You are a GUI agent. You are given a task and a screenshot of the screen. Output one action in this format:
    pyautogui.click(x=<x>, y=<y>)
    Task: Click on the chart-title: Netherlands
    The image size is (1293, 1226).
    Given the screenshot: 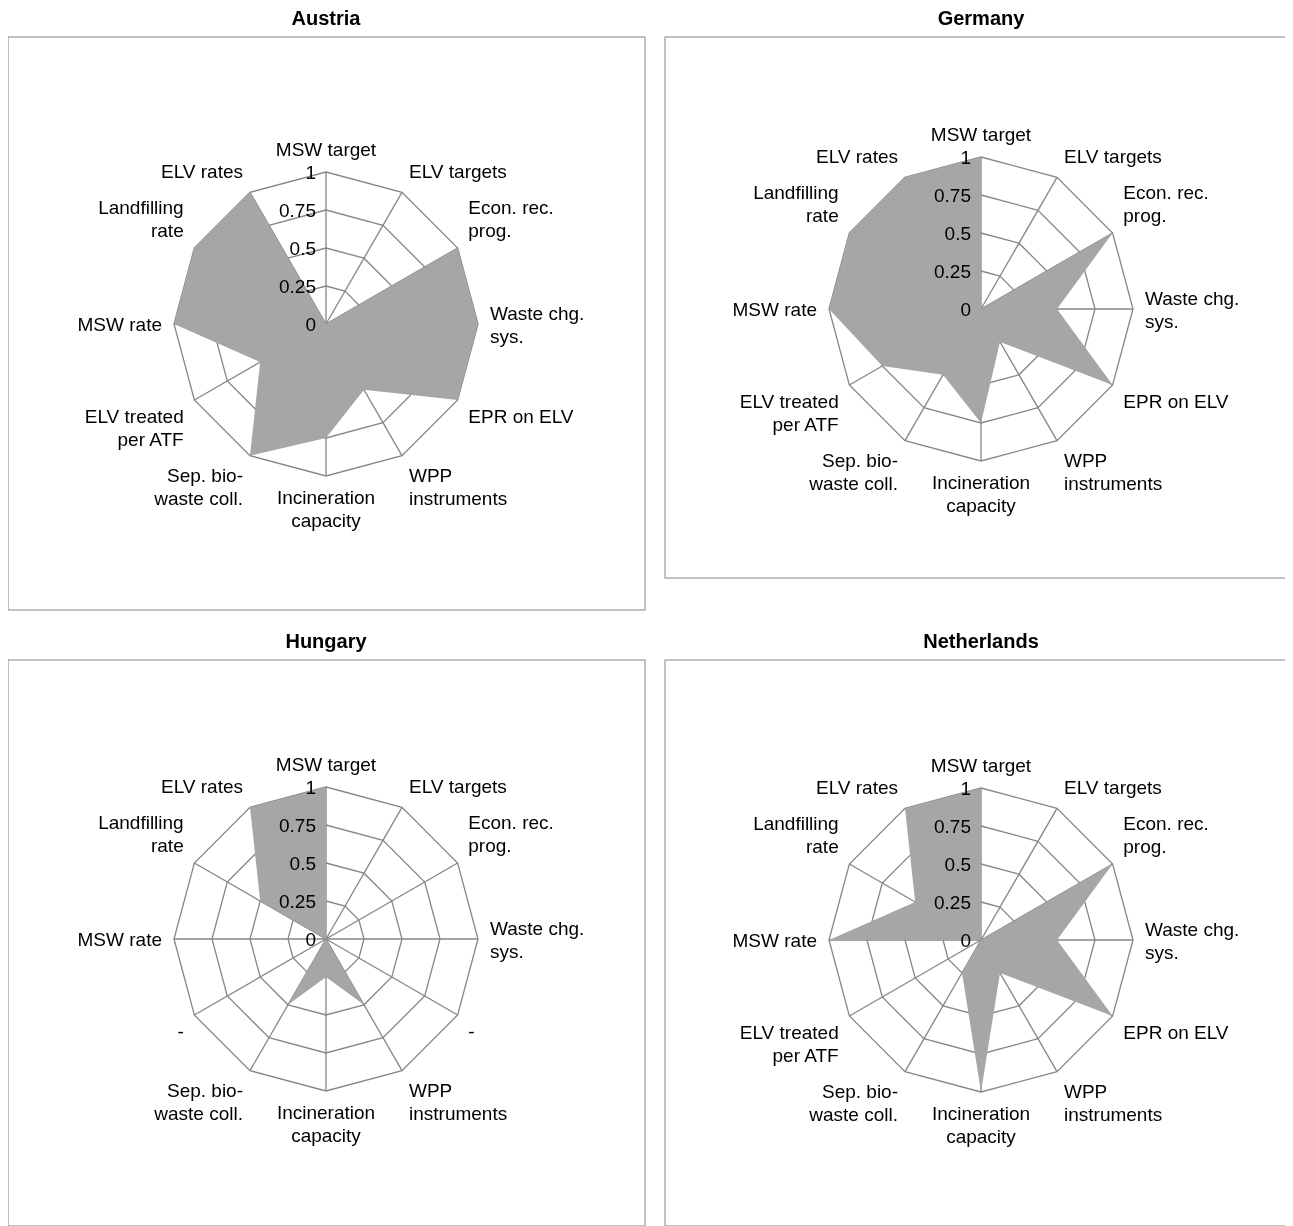 What is the action you would take?
    pyautogui.click(x=981, y=641)
    